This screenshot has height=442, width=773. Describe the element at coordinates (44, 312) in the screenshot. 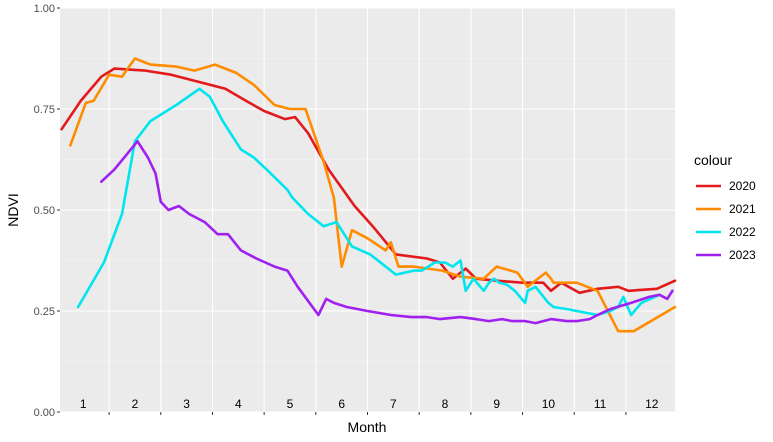

I see `y-tick-label: 0.25` at that location.